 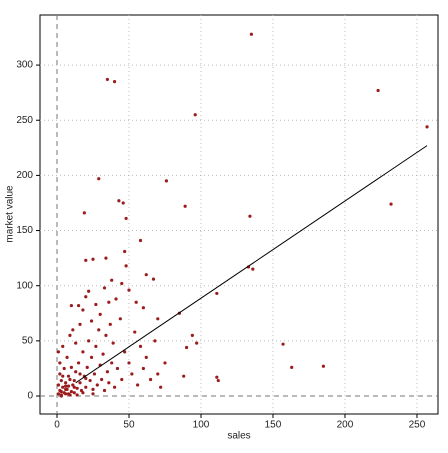 I want to click on x-tick-label: 100, so click(x=201, y=425).